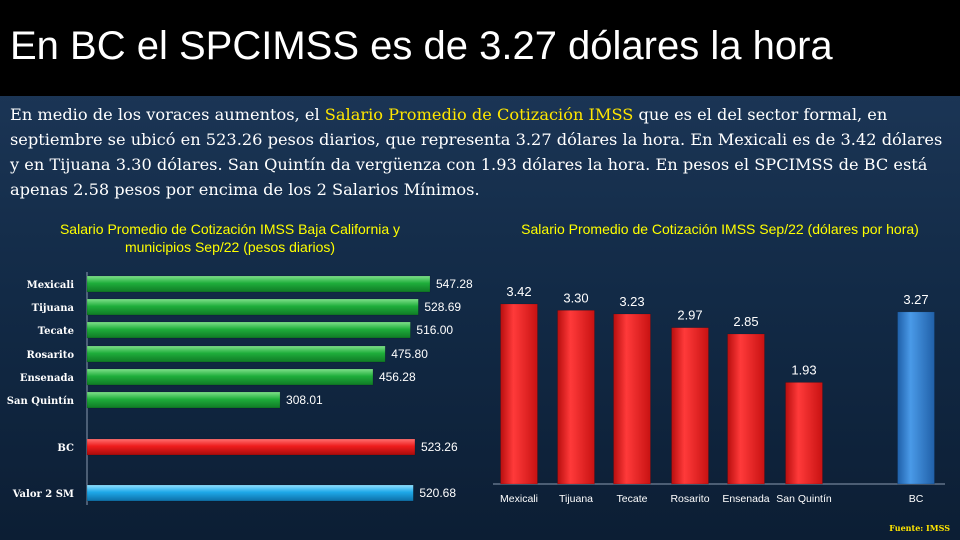  Describe the element at coordinates (167, 114) in the screenshot. I see `paragraph-pre: En medio de los voraces aumentos, el` at that location.